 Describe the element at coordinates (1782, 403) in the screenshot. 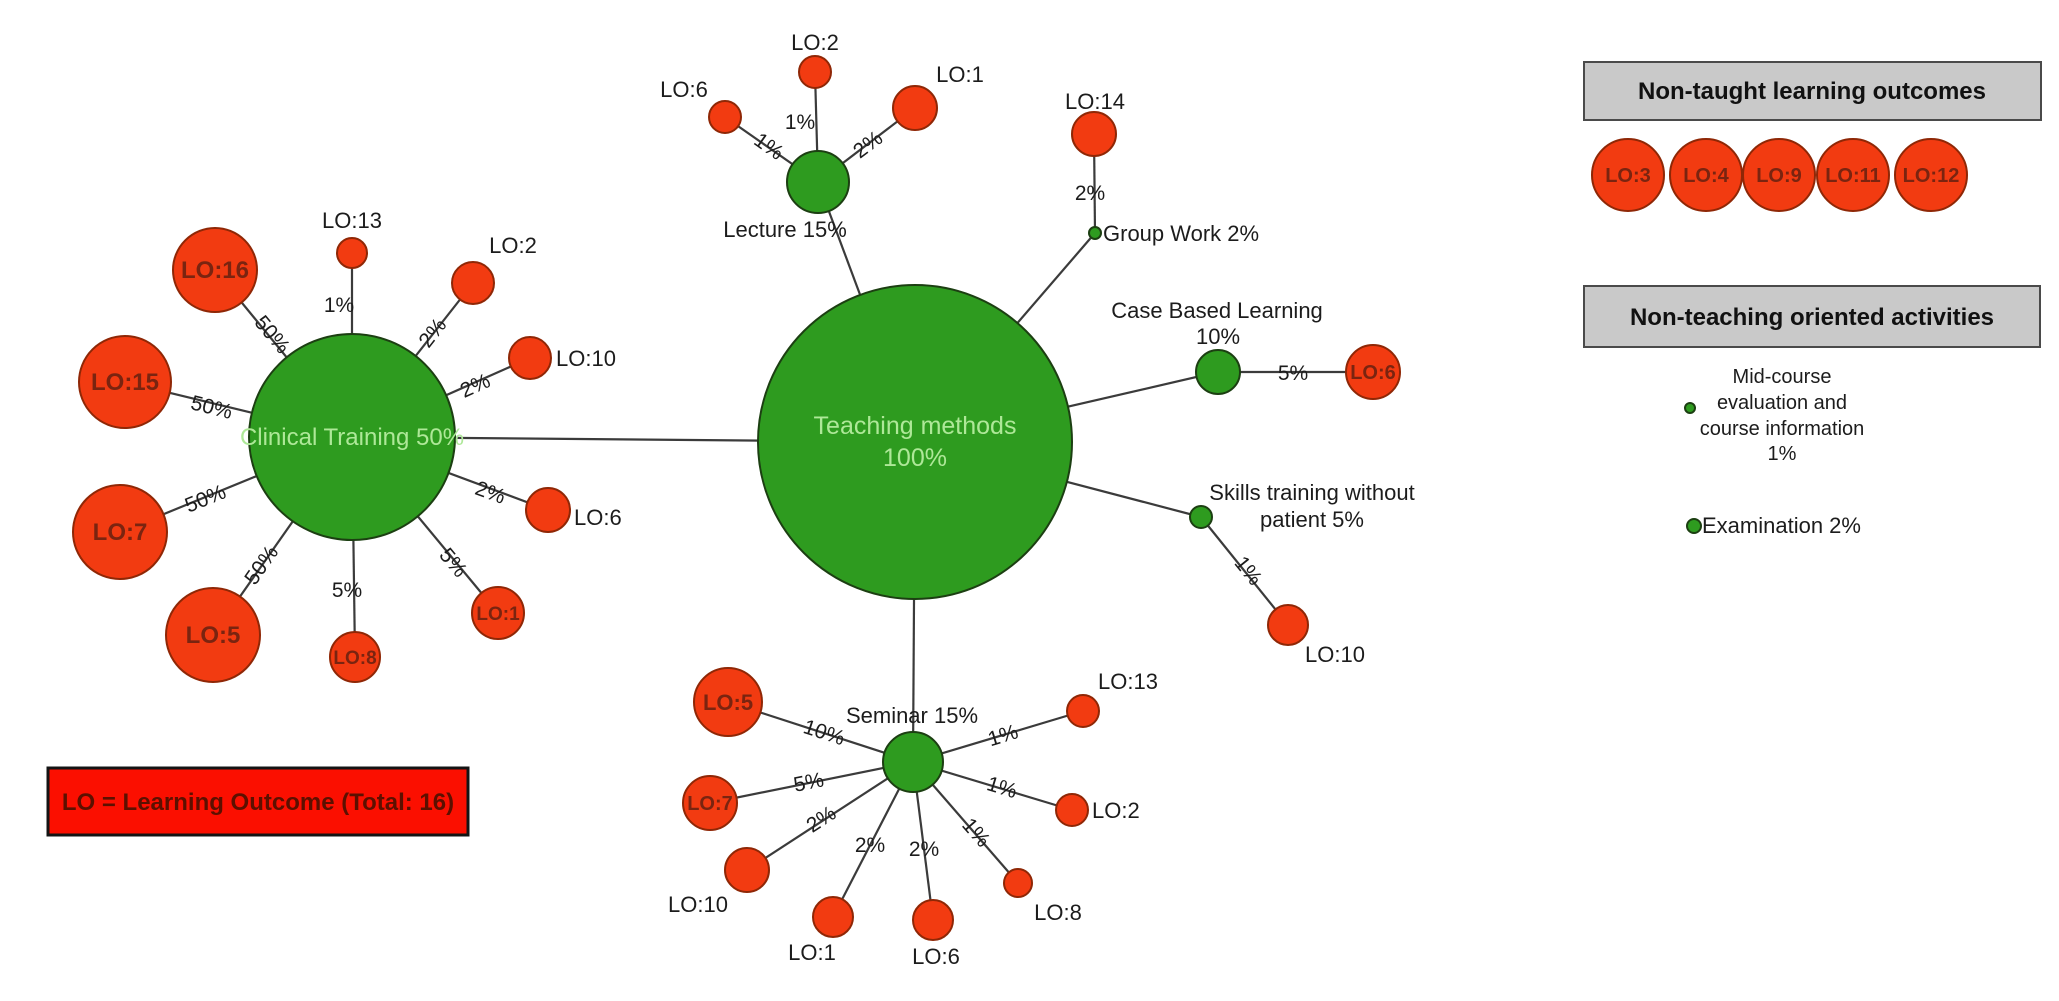

I see `midcourse-line2: evaluation and` at that location.